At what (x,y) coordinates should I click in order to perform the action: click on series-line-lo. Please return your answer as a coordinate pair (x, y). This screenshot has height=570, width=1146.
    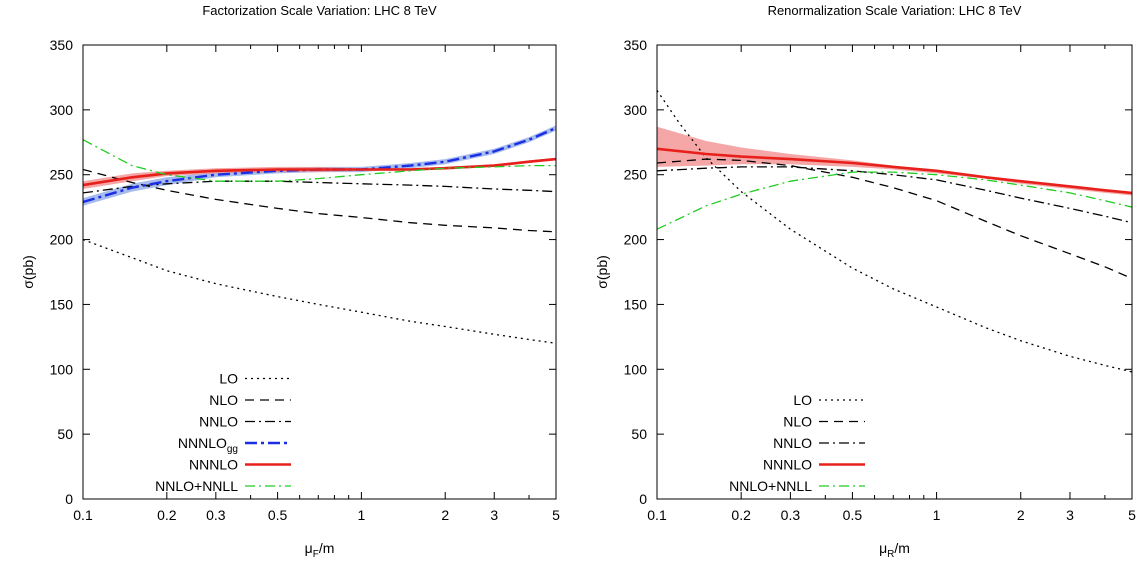
    Looking at the image, I should click on (319, 291).